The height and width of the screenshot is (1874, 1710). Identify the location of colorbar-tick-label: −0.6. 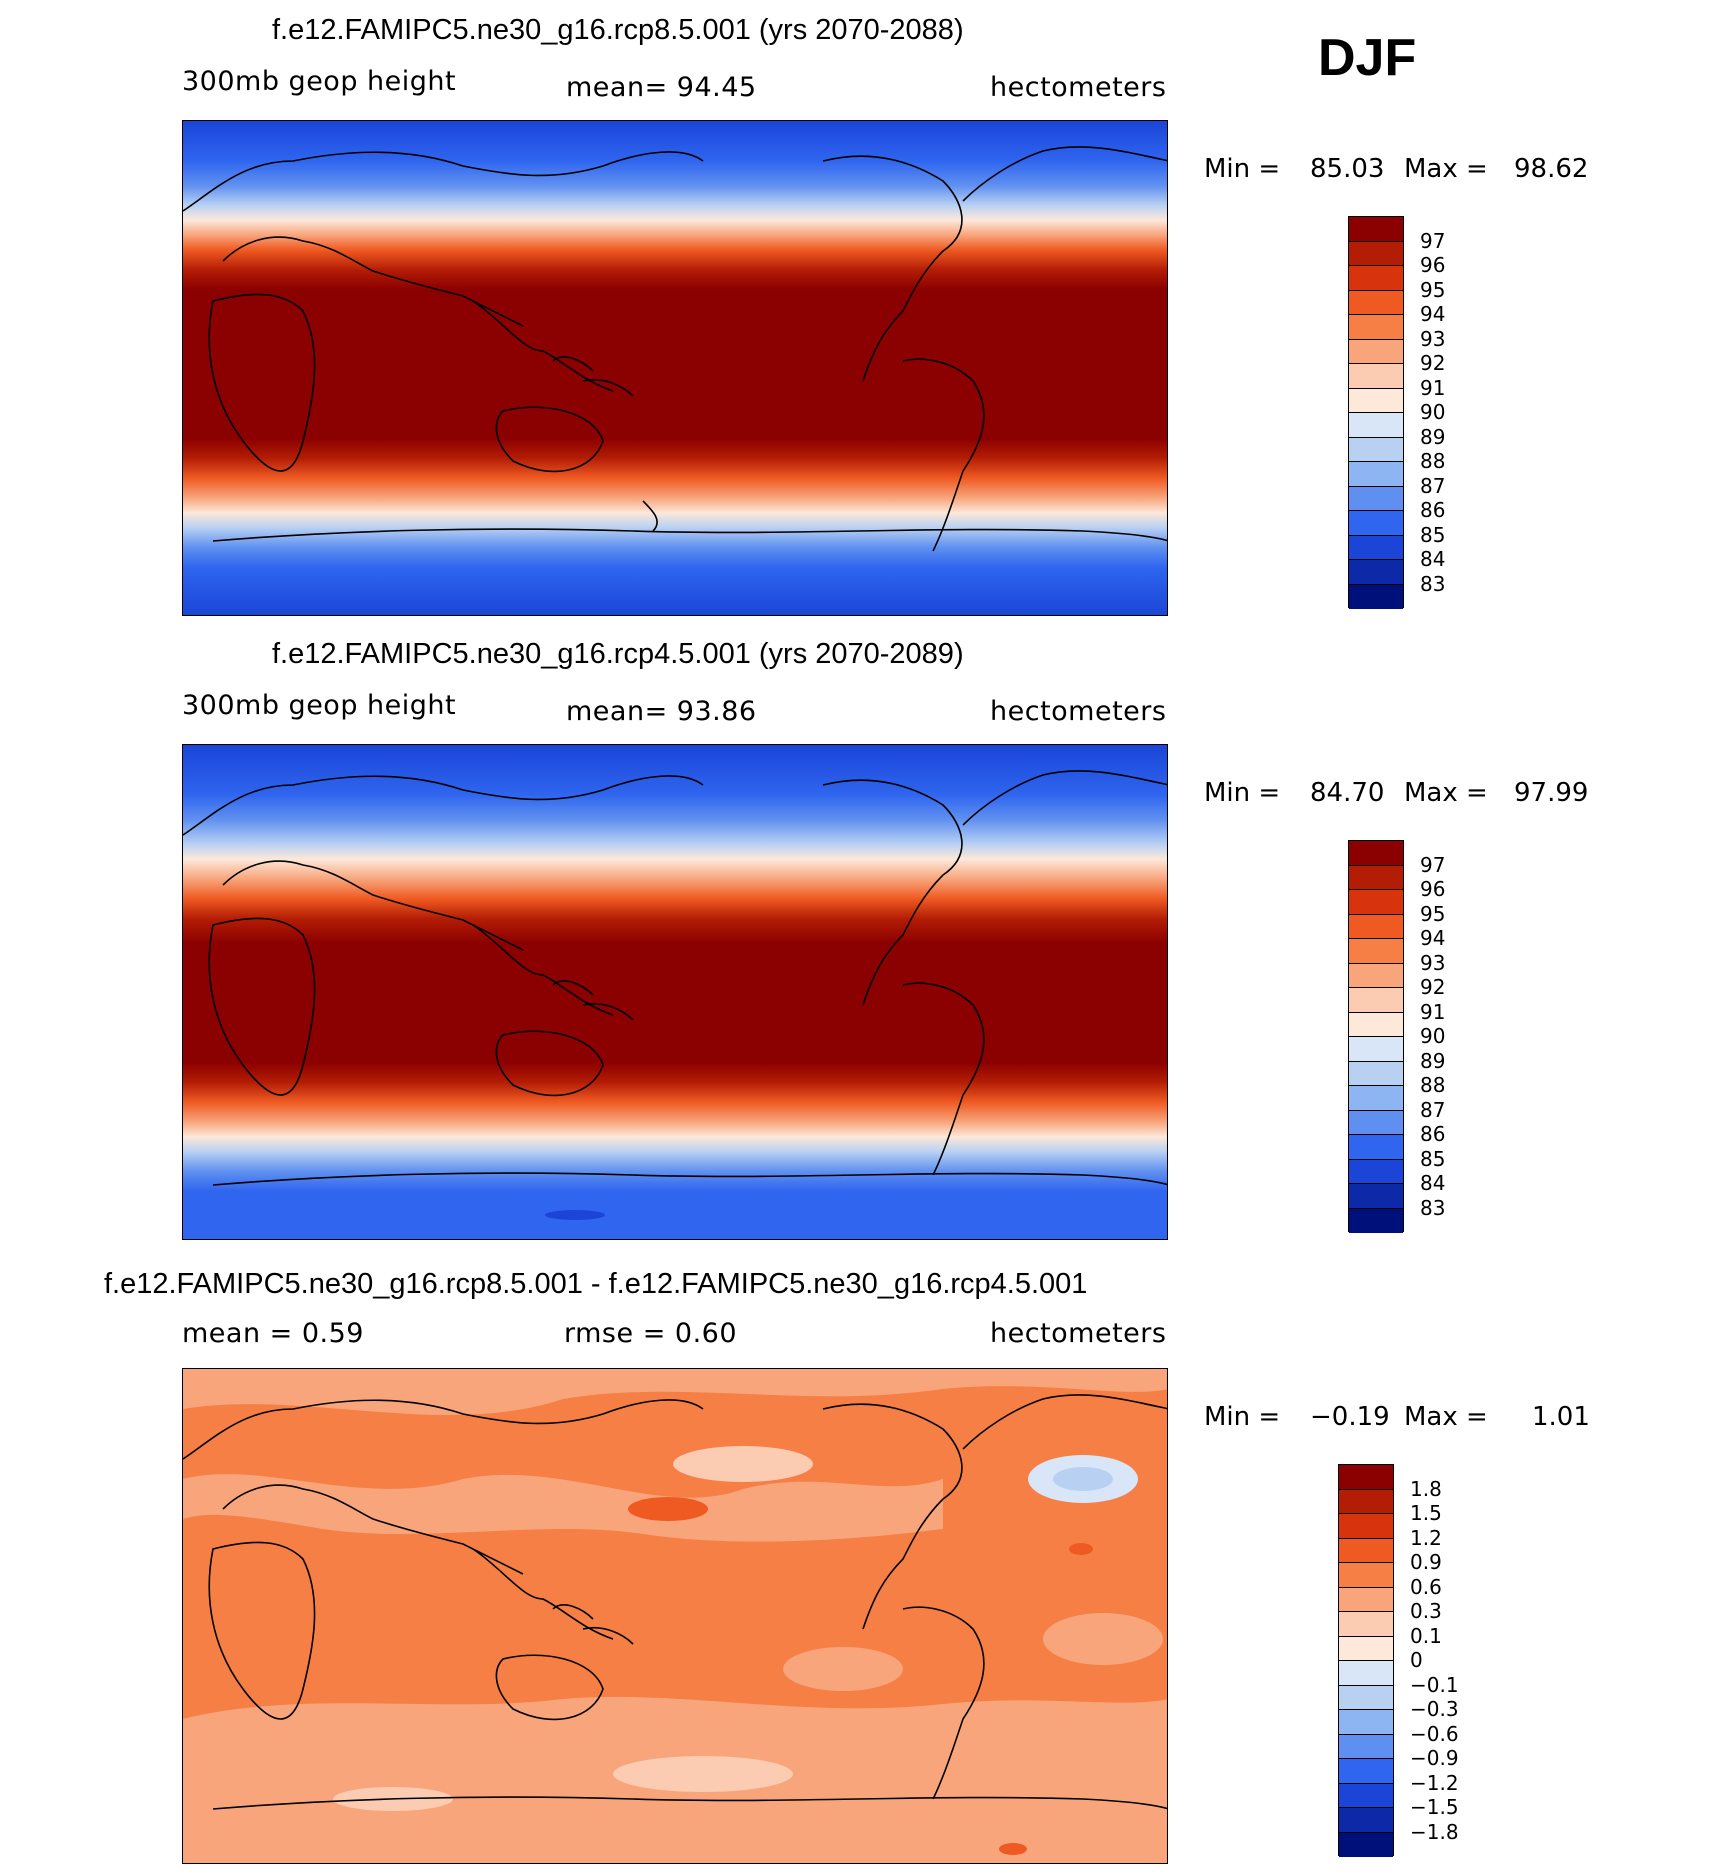
(1434, 1733).